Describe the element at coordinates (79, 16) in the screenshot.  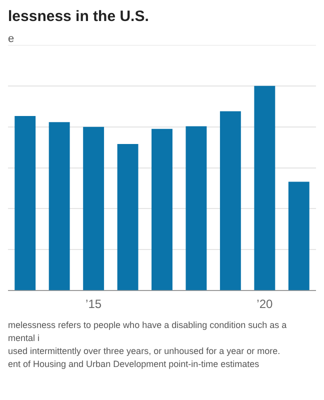
I see `chart-title: lessness in the U.S.` at that location.